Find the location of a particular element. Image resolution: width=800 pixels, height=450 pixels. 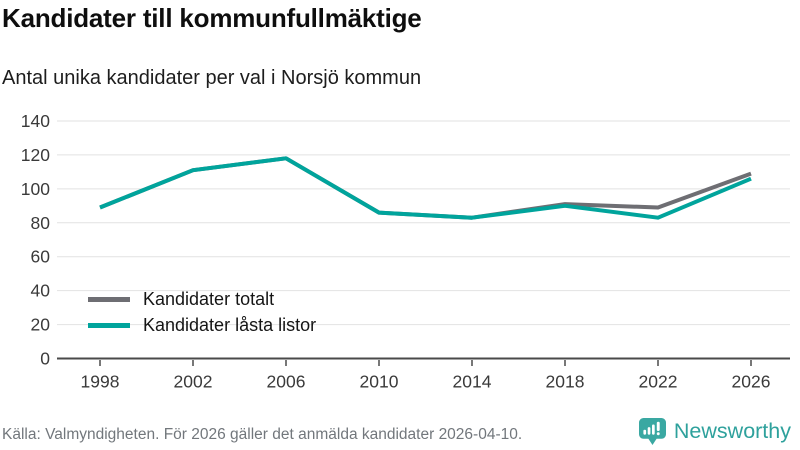

svg-text: 2018 is located at coordinates (565, 382).